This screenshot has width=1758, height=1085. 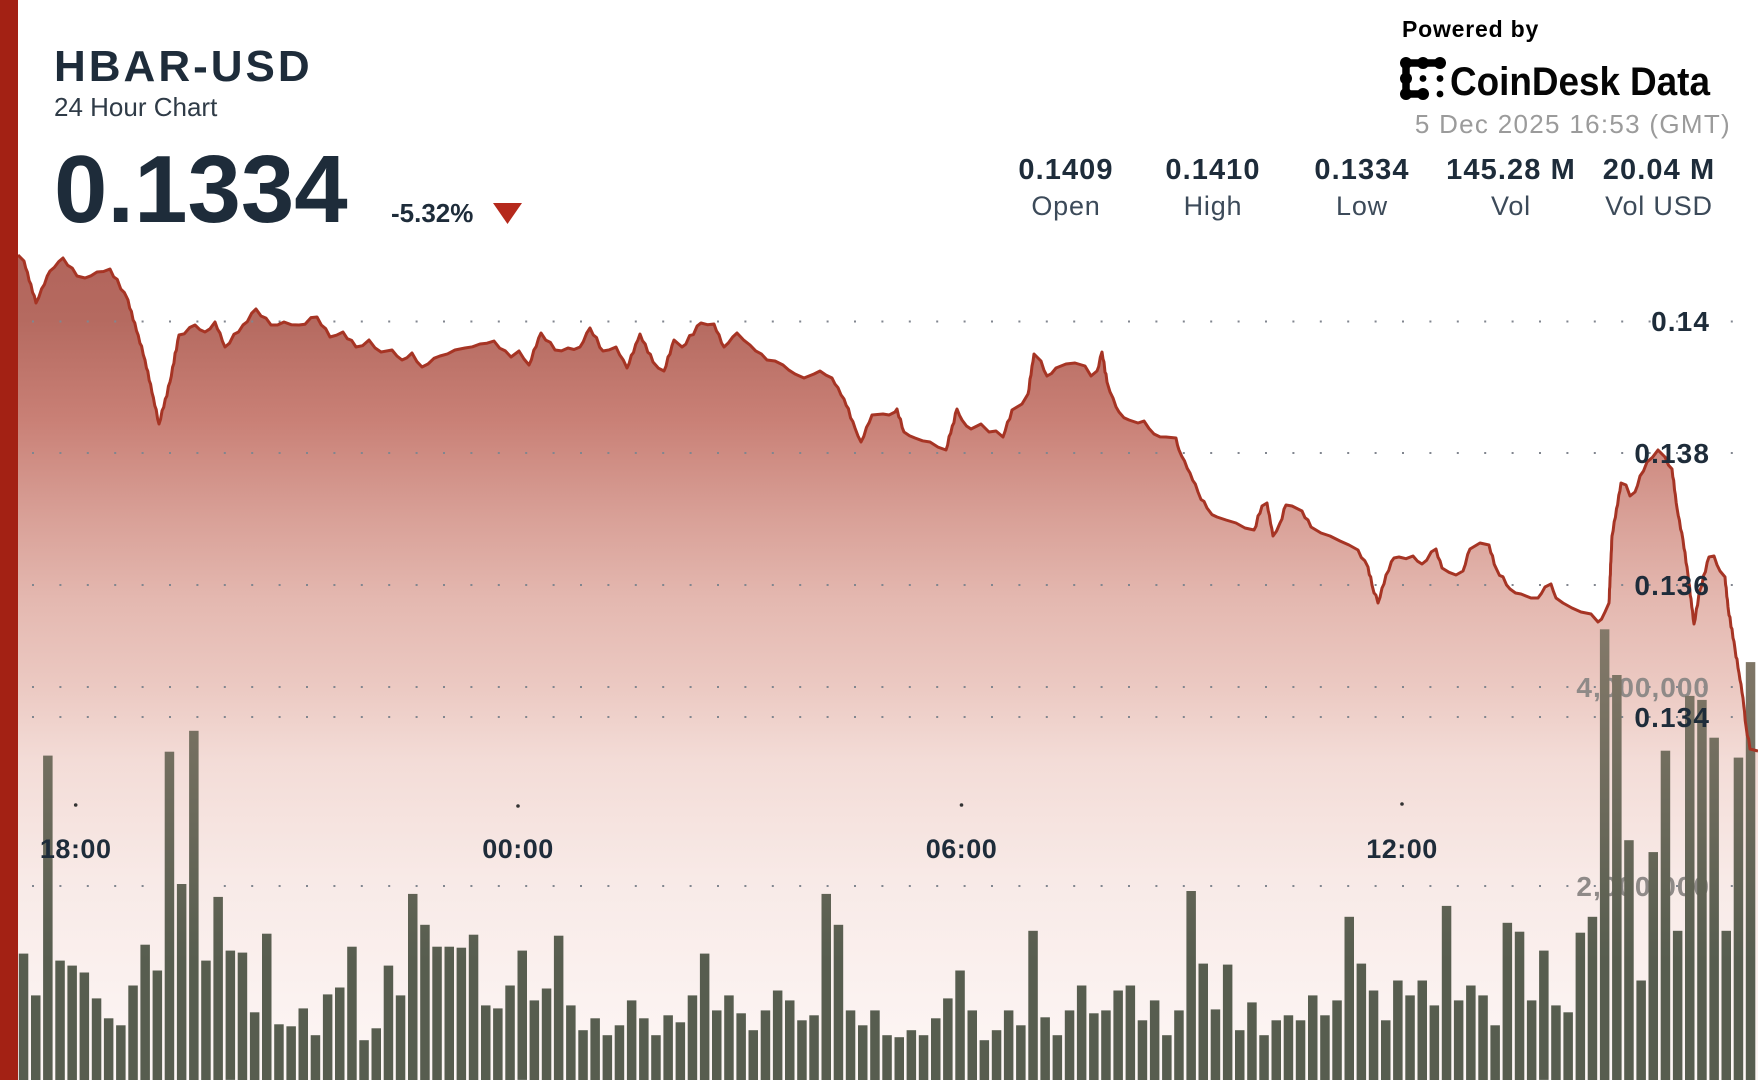 I want to click on svg-text: 18:00, so click(x=76, y=849).